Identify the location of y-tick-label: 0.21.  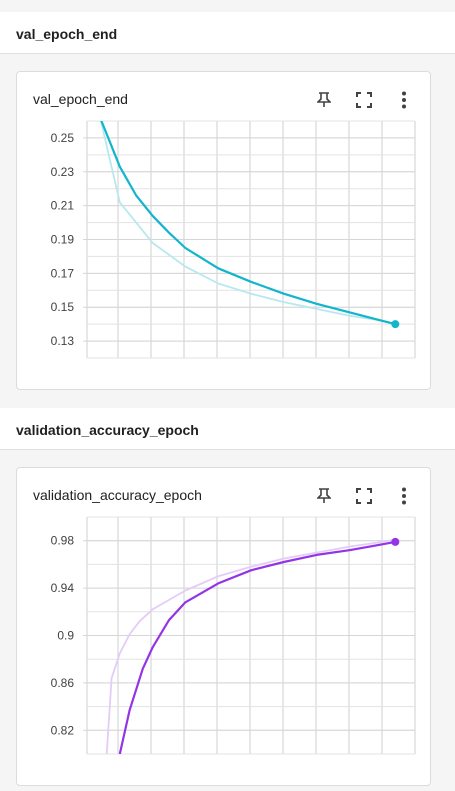
(63, 206).